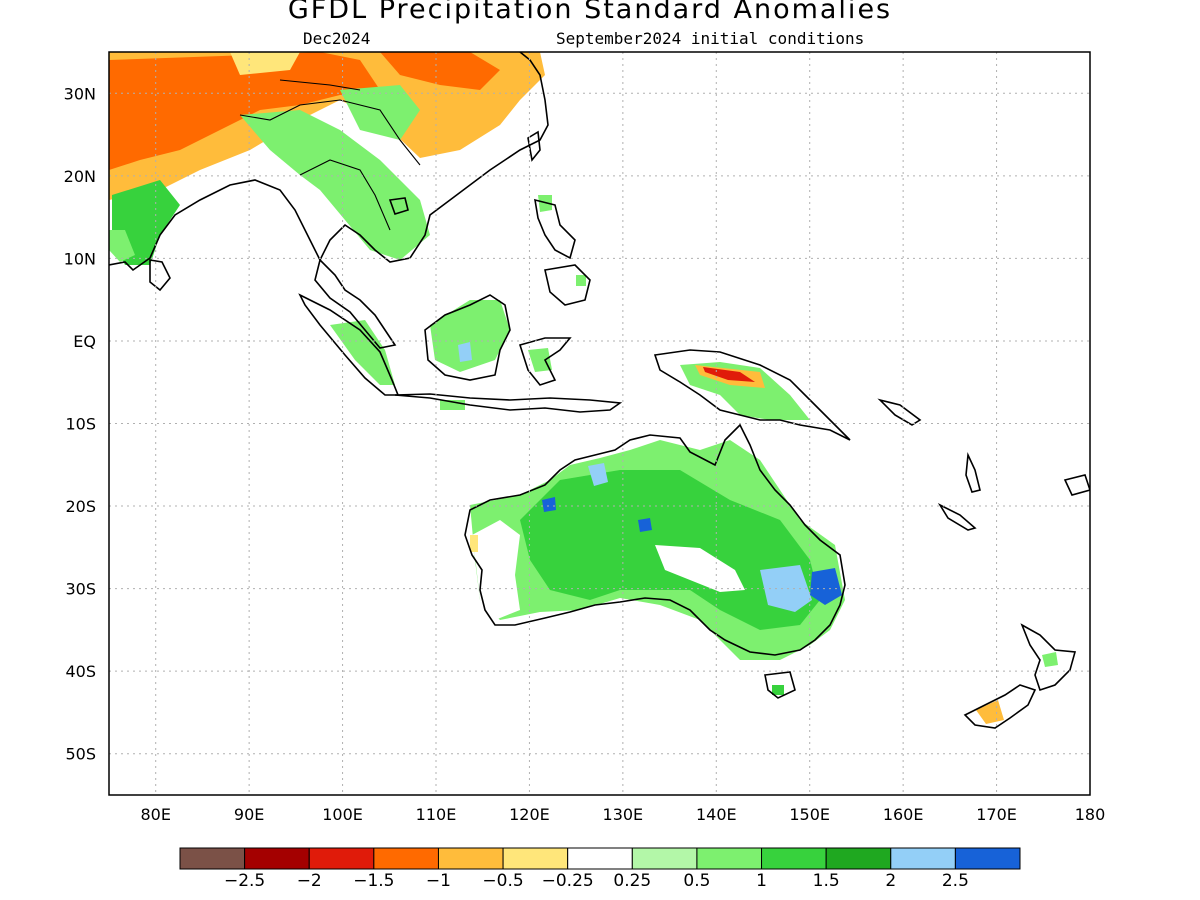 The width and height of the screenshot is (1200, 900). I want to click on colorbar-label: 1, so click(761, 881).